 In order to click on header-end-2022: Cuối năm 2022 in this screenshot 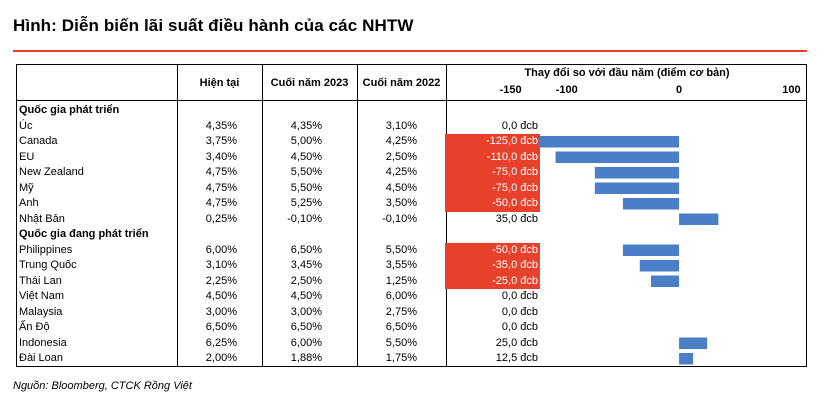, I will do `click(401, 83)`.